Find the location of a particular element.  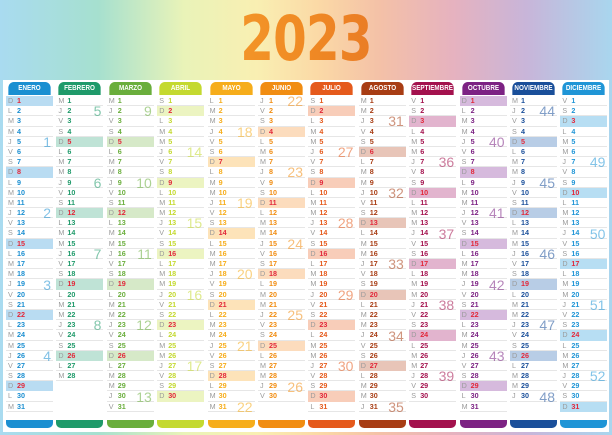

day-row: J 23 is located at coordinates (130, 325).